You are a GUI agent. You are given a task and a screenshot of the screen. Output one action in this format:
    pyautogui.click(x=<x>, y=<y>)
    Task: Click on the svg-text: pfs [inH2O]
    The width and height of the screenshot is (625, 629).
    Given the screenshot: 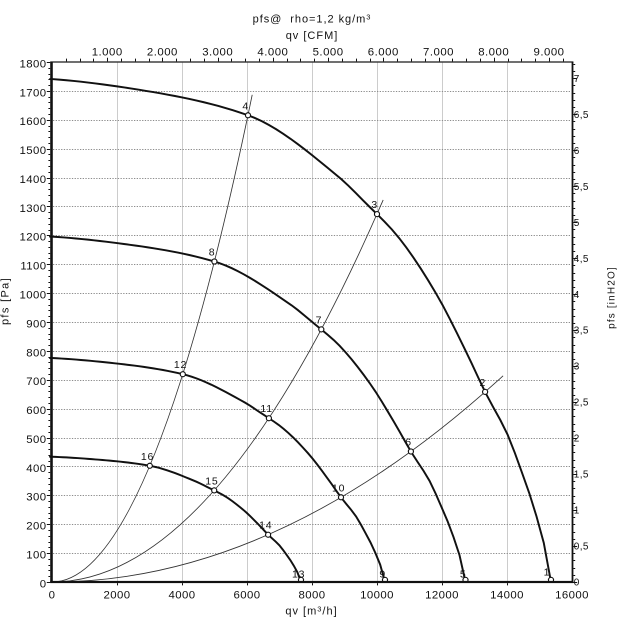 What is the action you would take?
    pyautogui.click(x=612, y=297)
    